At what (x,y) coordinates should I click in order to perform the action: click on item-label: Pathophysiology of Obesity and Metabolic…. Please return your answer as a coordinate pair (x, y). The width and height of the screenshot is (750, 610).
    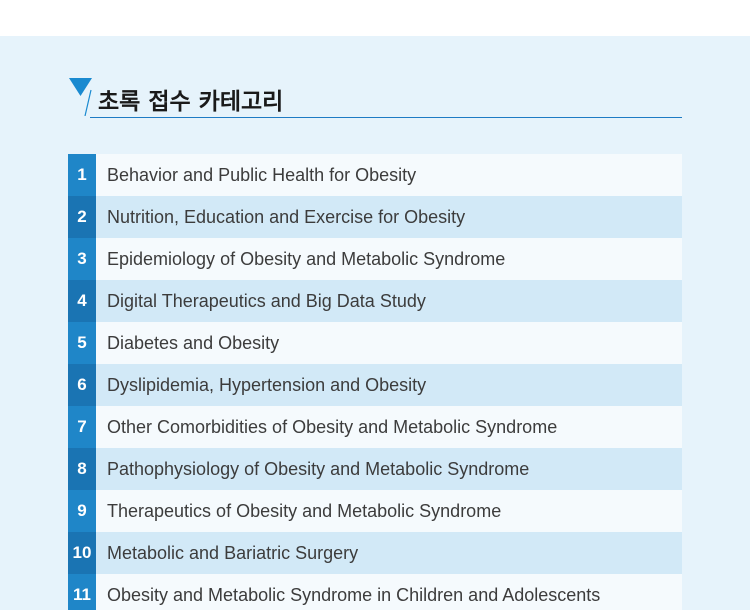
    Looking at the image, I should click on (318, 468).